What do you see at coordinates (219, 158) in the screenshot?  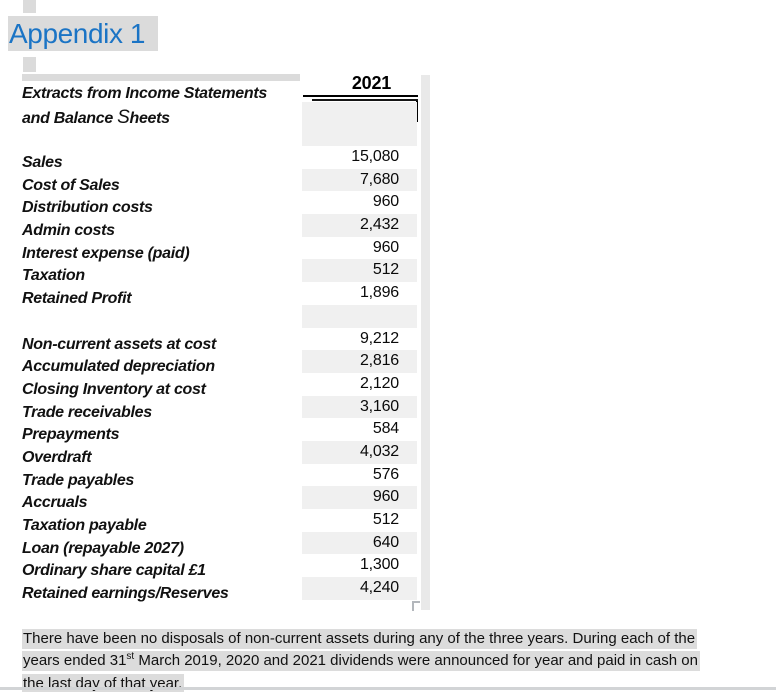 I see `table-row: Sales 15,080` at bounding box center [219, 158].